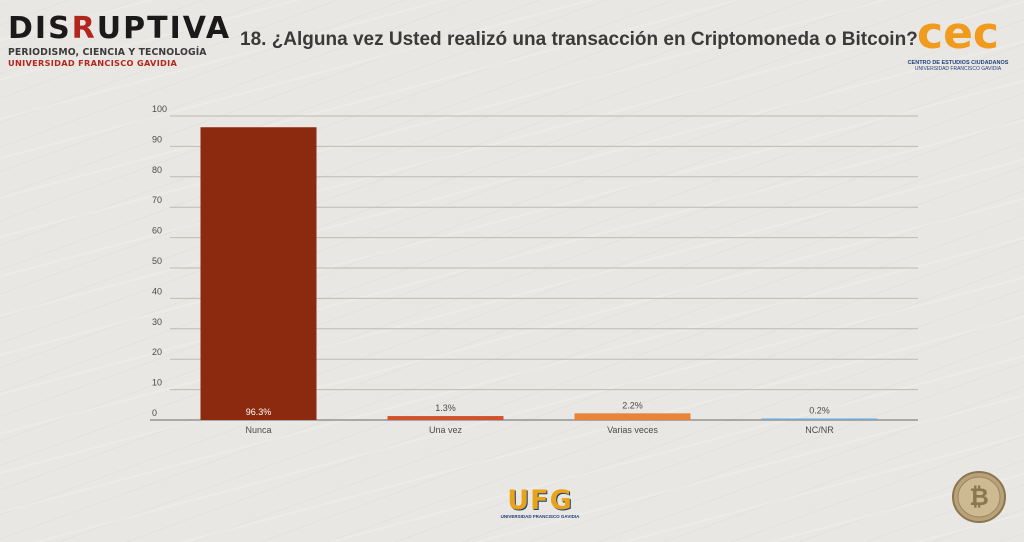 The image size is (1024, 542). What do you see at coordinates (445, 418) in the screenshot?
I see `bar-una-vez` at bounding box center [445, 418].